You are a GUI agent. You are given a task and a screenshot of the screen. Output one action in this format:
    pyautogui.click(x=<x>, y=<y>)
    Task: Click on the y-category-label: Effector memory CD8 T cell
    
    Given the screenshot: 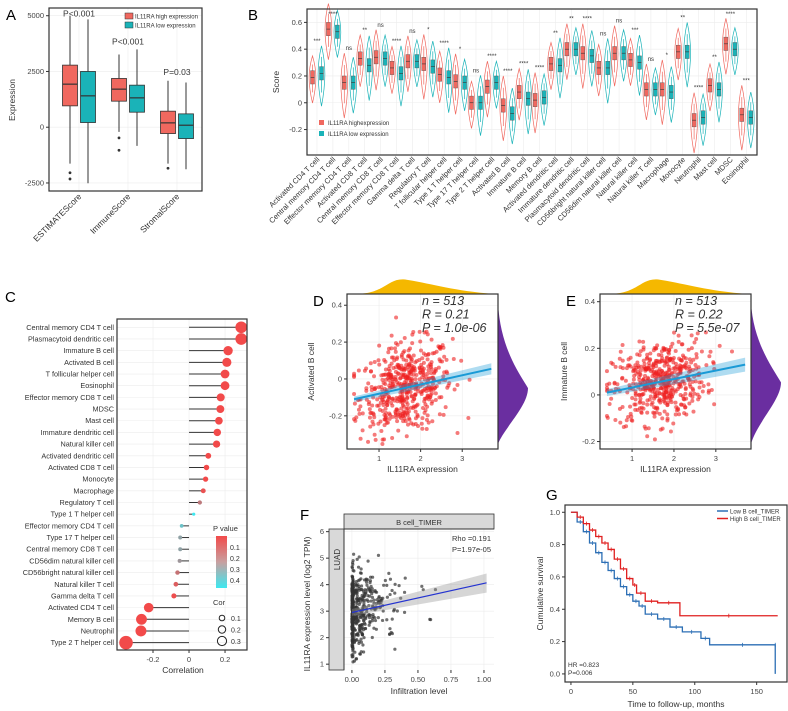 What is the action you would take?
    pyautogui.click(x=70, y=397)
    